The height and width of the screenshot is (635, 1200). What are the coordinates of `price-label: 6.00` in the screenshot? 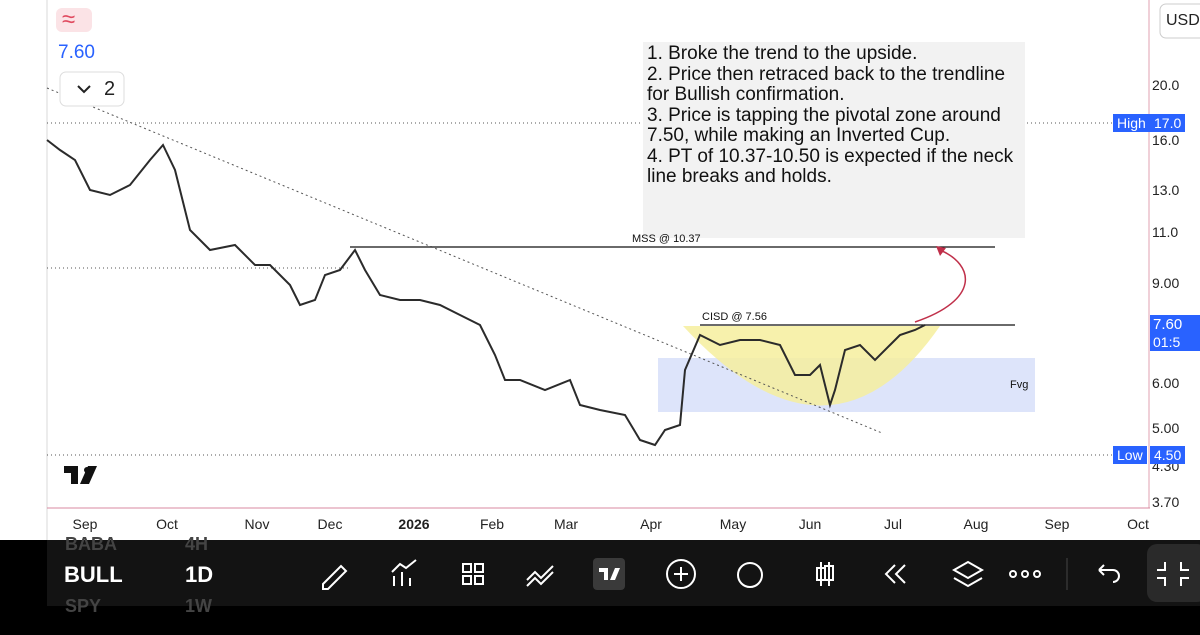 It's located at (1166, 383).